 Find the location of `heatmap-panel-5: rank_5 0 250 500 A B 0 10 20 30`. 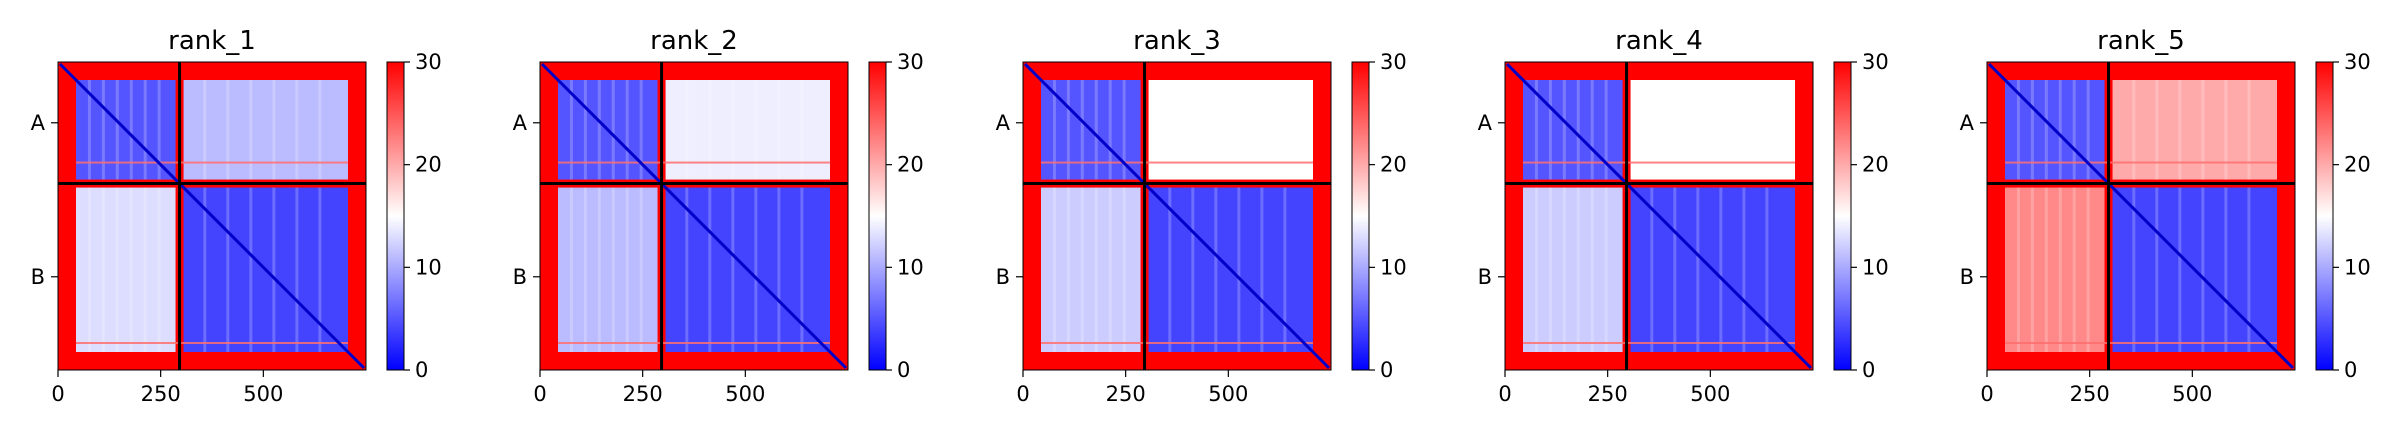

heatmap-panel-5: rank_5 0 250 500 A B 0 10 20 30 is located at coordinates (2165, 216).